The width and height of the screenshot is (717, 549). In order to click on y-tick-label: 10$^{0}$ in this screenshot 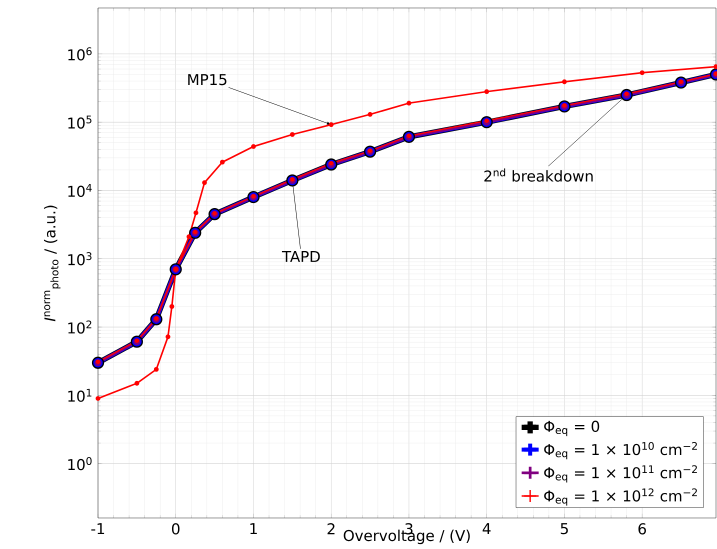, I will do `click(80, 463)`.